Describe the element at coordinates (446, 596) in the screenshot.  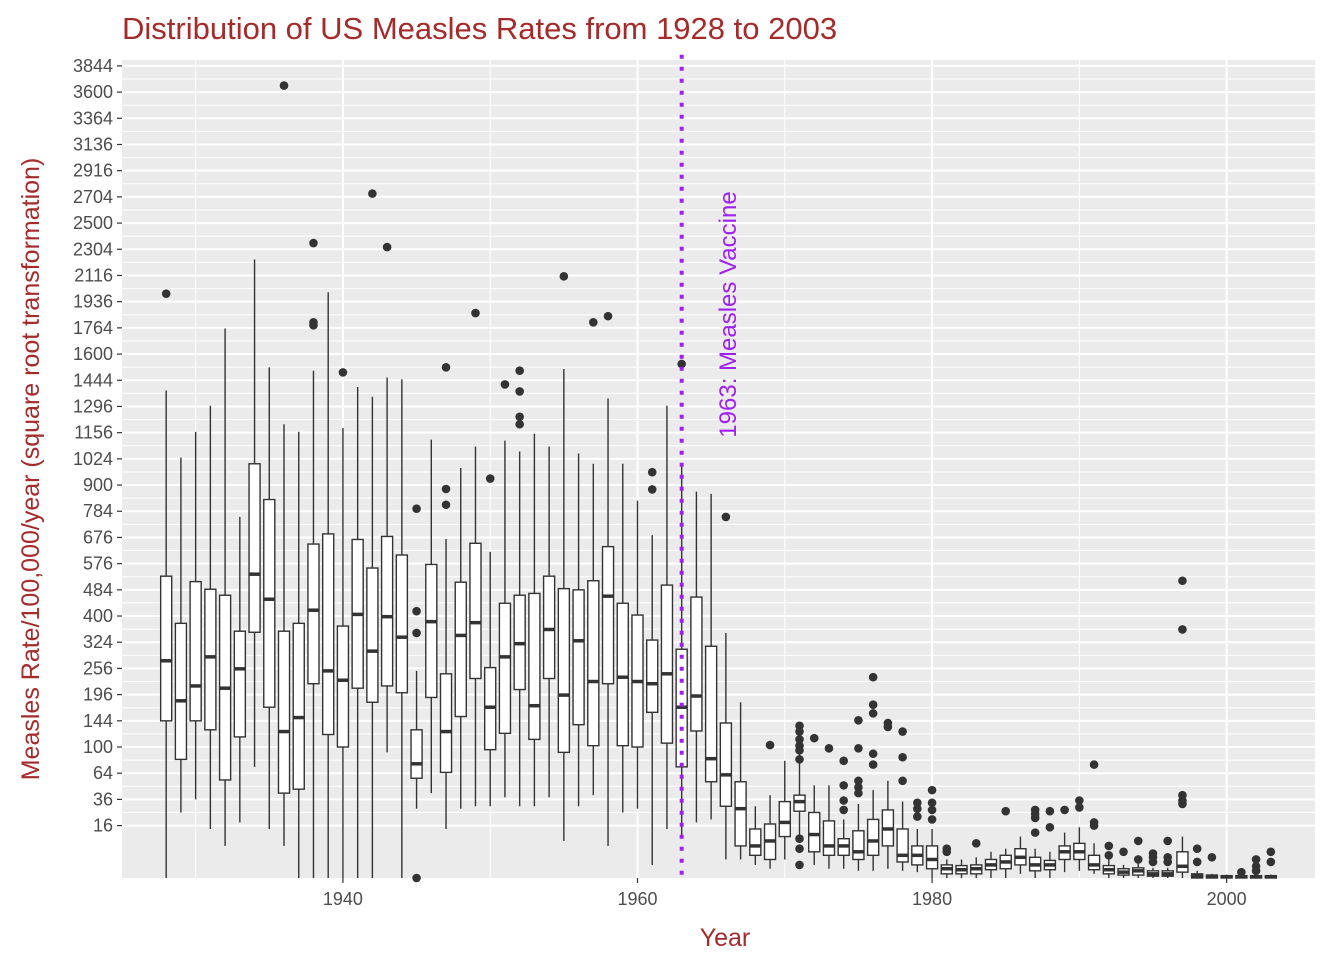
I see `box-1947` at that location.